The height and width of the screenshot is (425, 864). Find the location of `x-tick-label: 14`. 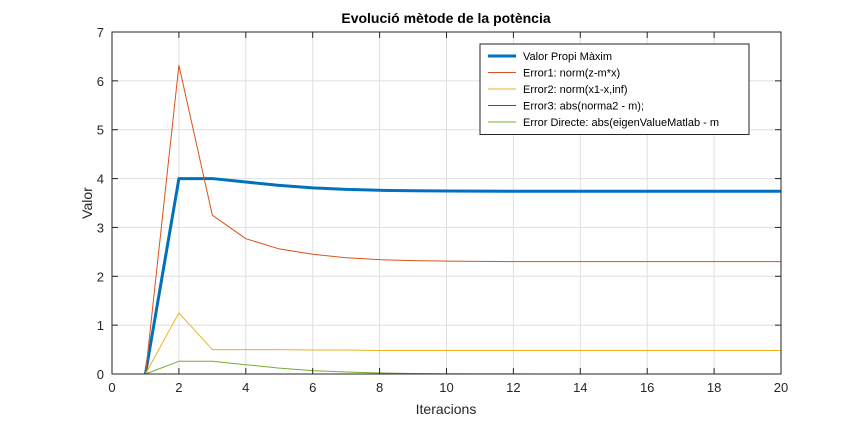

x-tick-label: 14 is located at coordinates (580, 387).